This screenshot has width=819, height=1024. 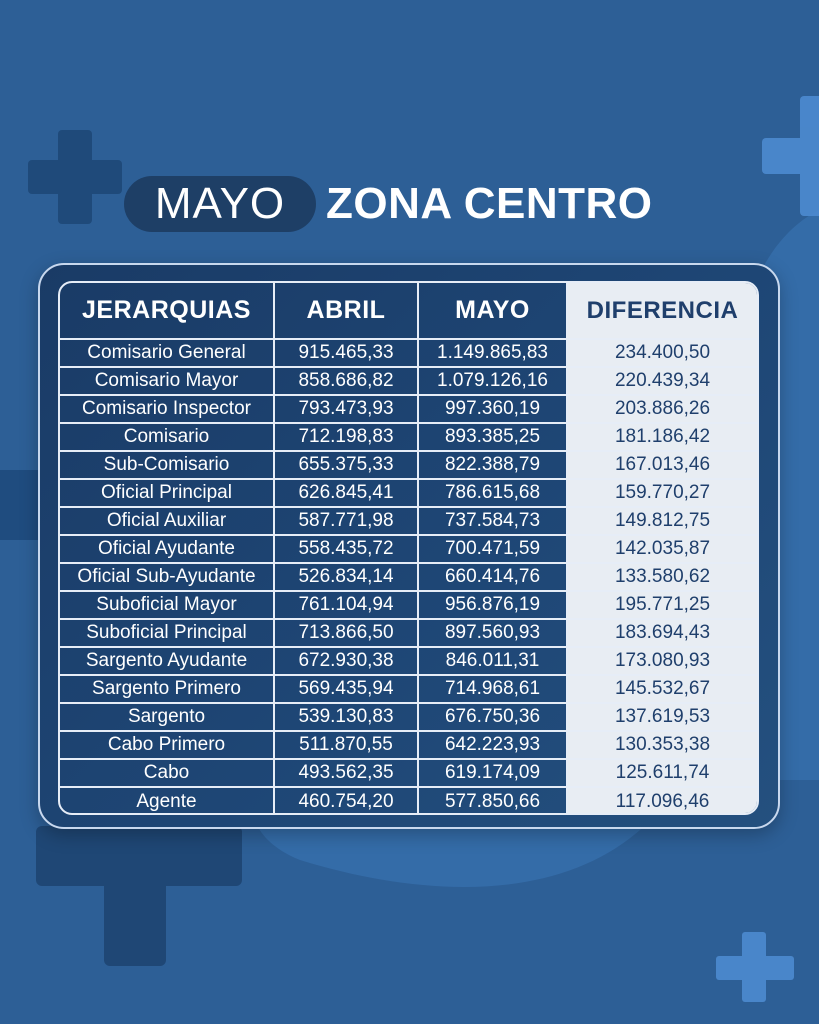 What do you see at coordinates (662, 465) in the screenshot?
I see `cell-diferencia: 167.013,46` at bounding box center [662, 465].